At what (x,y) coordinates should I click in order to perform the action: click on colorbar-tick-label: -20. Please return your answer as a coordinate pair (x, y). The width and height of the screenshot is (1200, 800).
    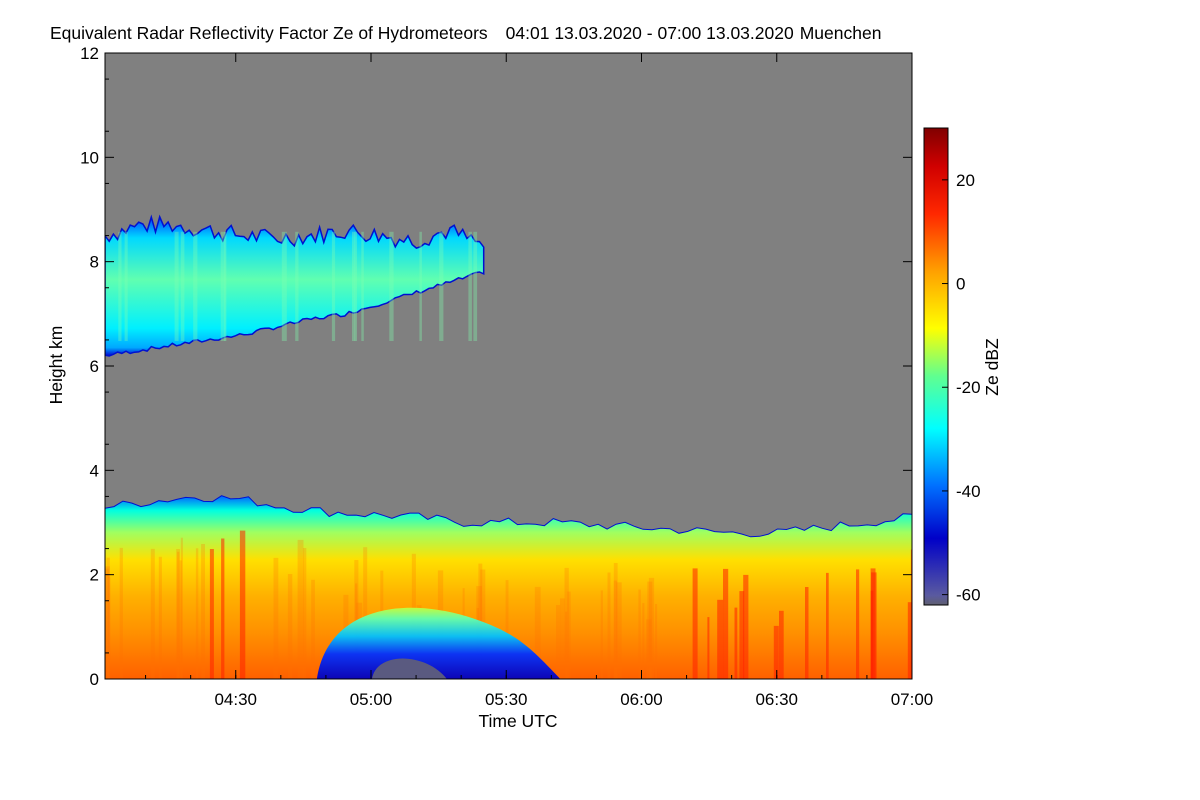
    Looking at the image, I should click on (968, 387).